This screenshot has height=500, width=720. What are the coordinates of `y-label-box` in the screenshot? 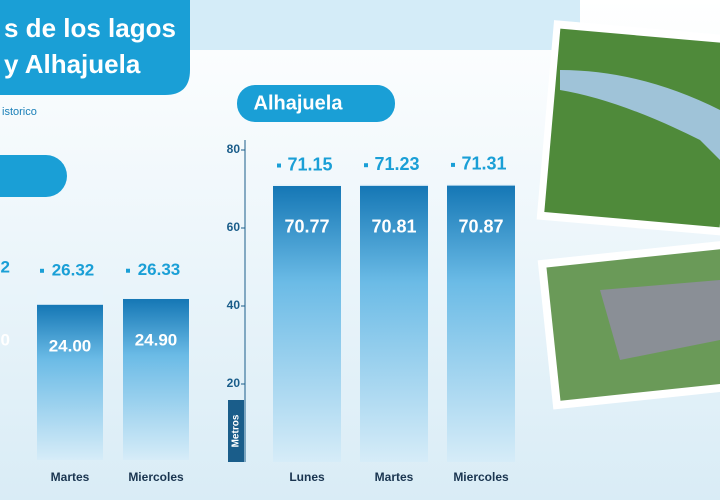 It's located at (236, 431).